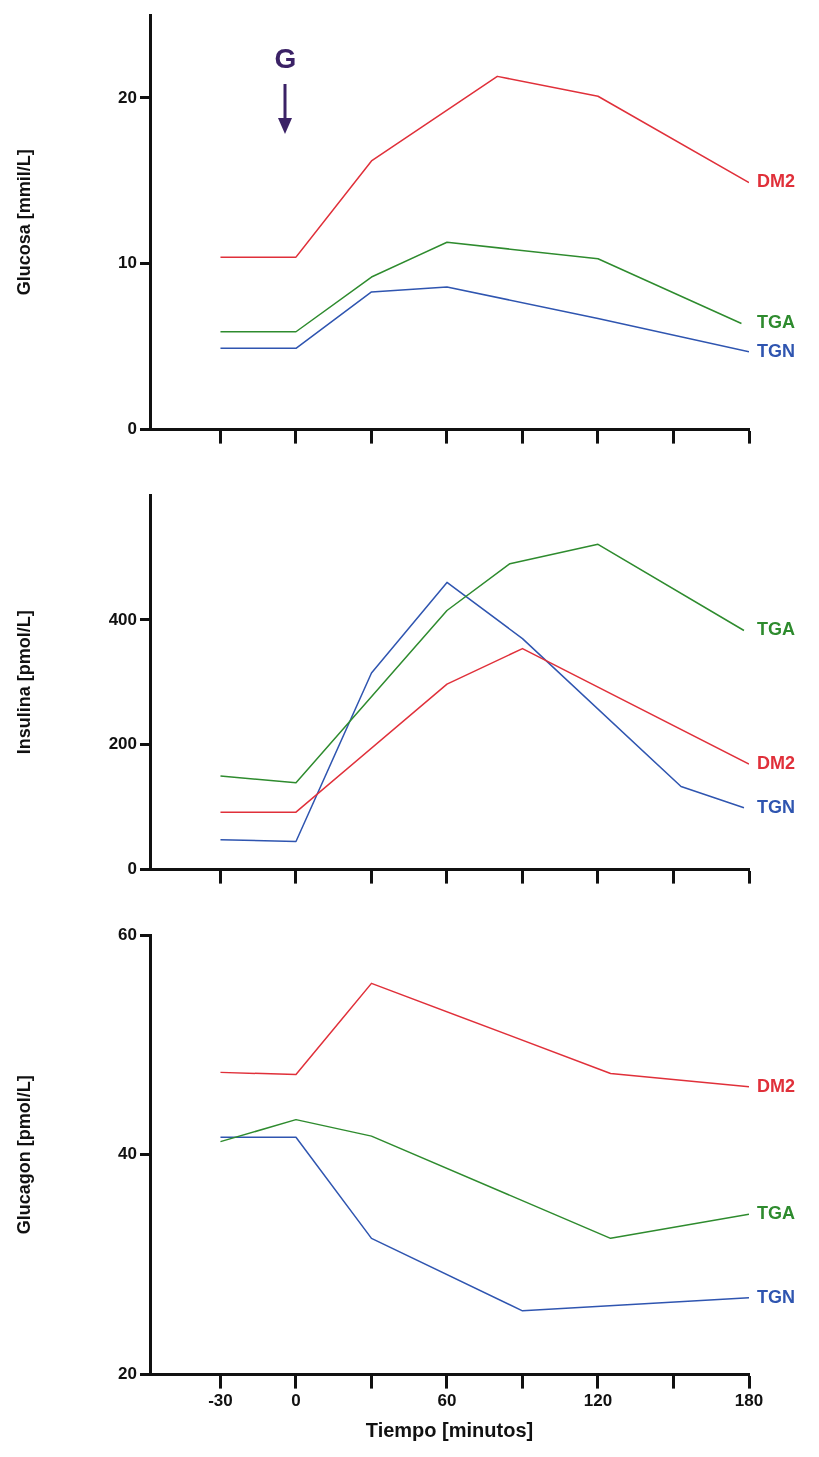 This screenshot has height=1457, width=819. Describe the element at coordinates (220, 1401) in the screenshot. I see `x-tick-label: -30` at that location.